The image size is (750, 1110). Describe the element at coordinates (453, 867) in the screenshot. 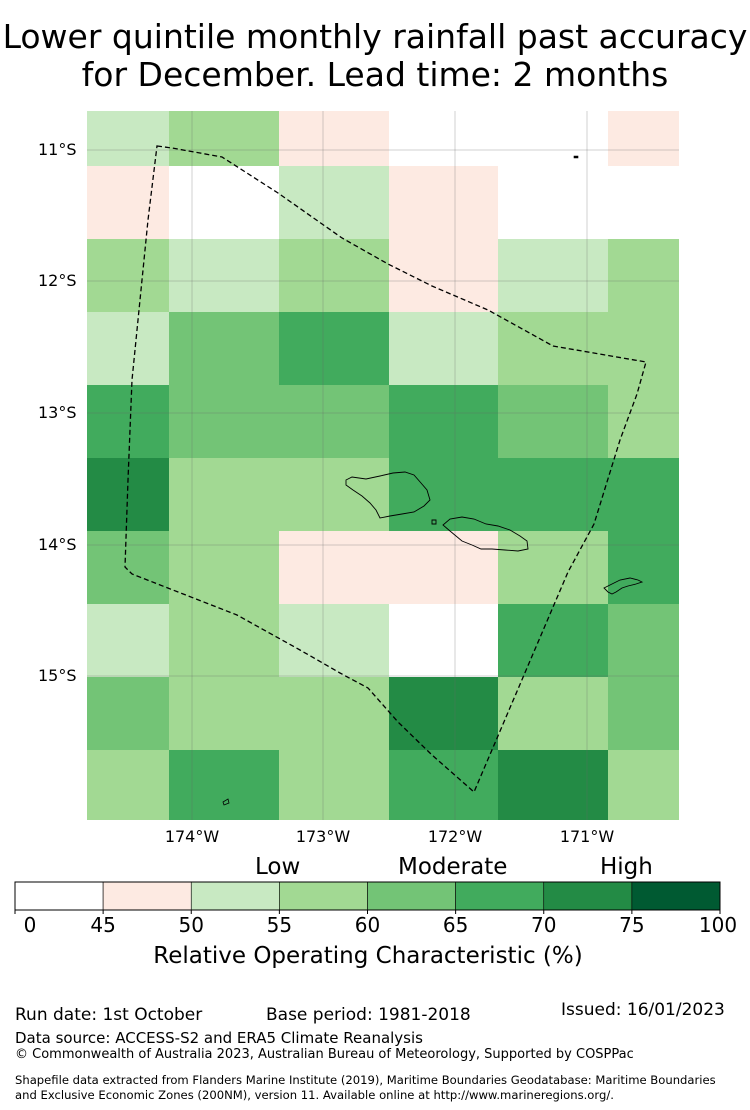

I see `category-moderate-label: Moderate` at that location.